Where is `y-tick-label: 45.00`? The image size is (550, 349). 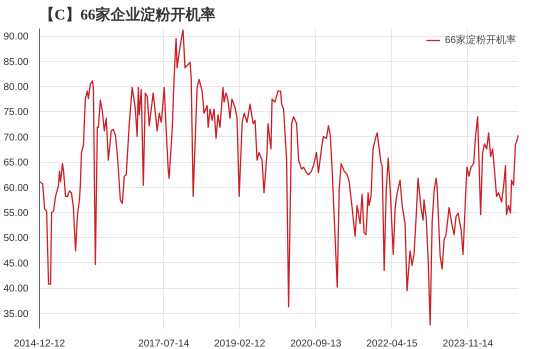
y-tick-label: 45.00 is located at coordinates (16, 264).